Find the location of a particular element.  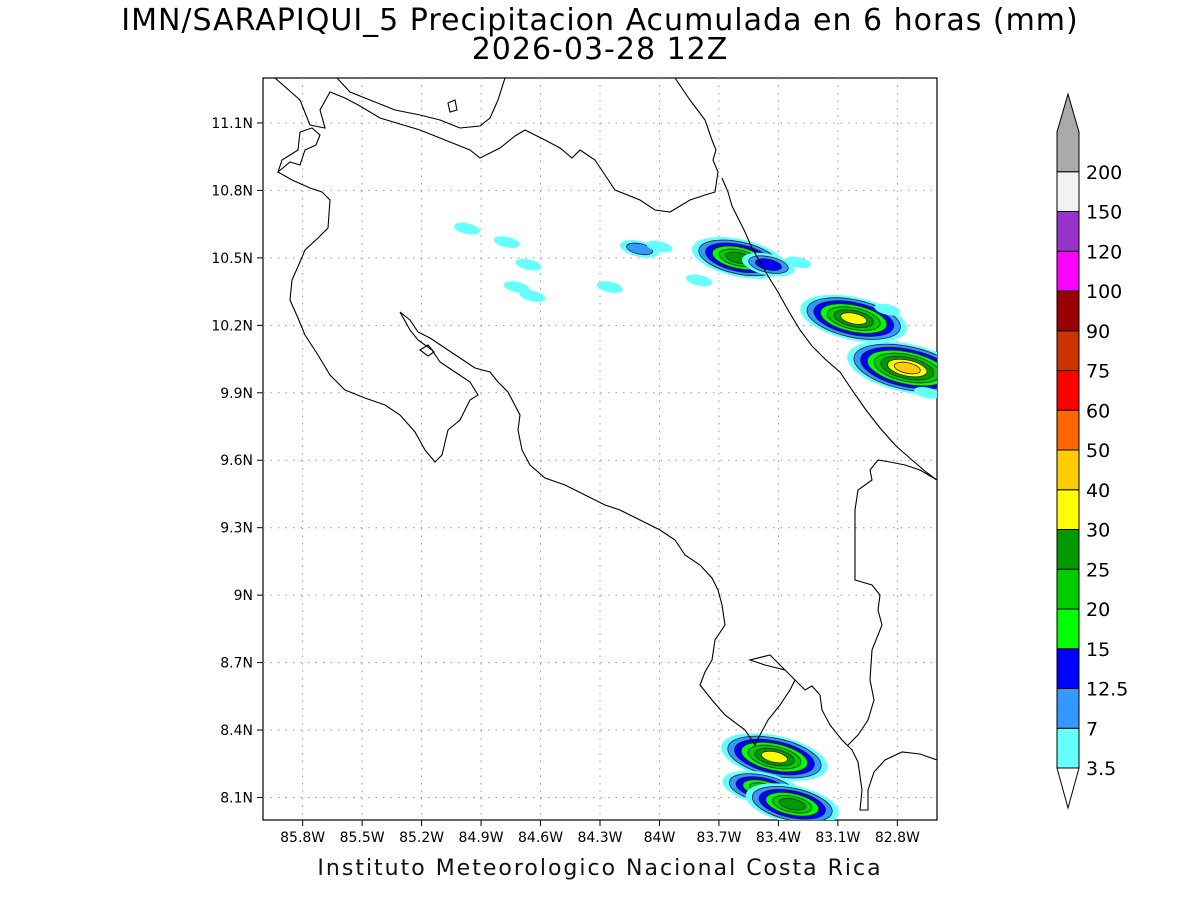

y-tick-label: 9.6N is located at coordinates (236, 461).